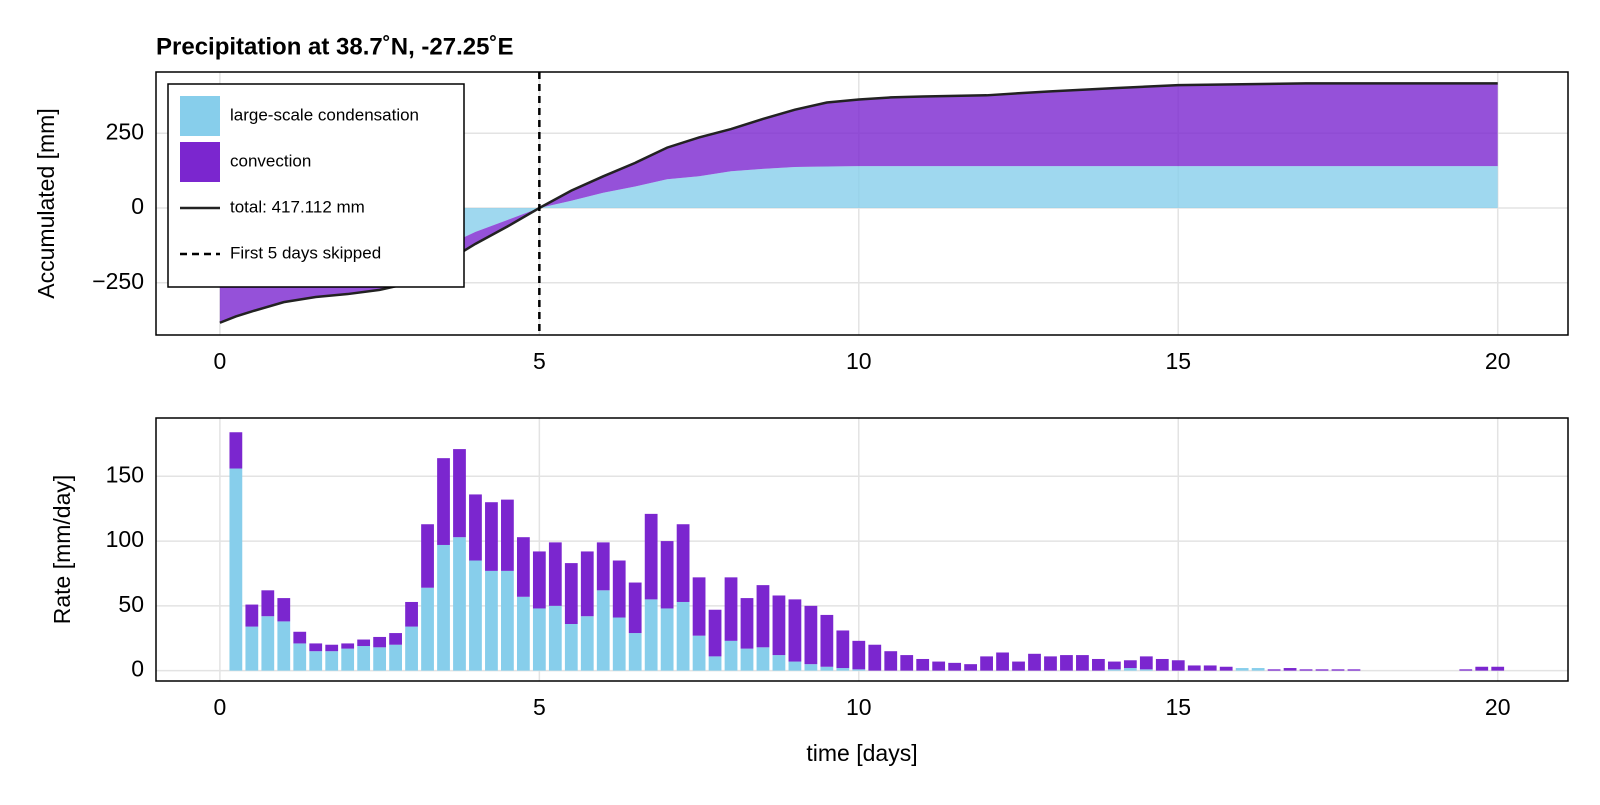 This screenshot has height=805, width=1600. What do you see at coordinates (334, 46) in the screenshot?
I see `chart-title: Precipitation at 38.7˚N, -27.25˚E` at bounding box center [334, 46].